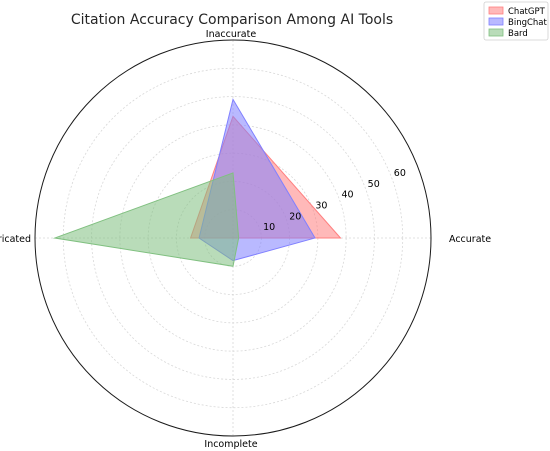  I want to click on radial-tick-label: 40, so click(348, 195).